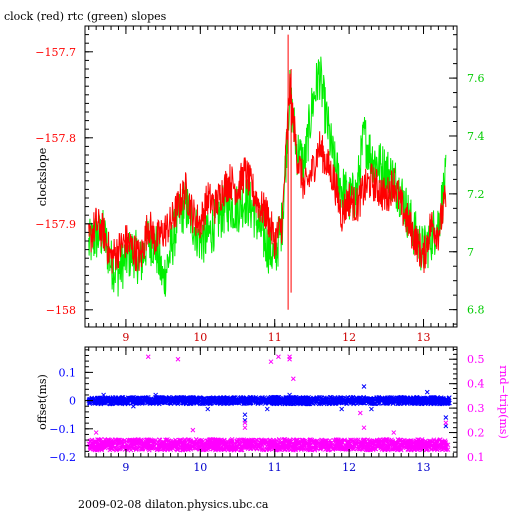  I want to click on y-right-tick-label: 7.2, so click(476, 194).